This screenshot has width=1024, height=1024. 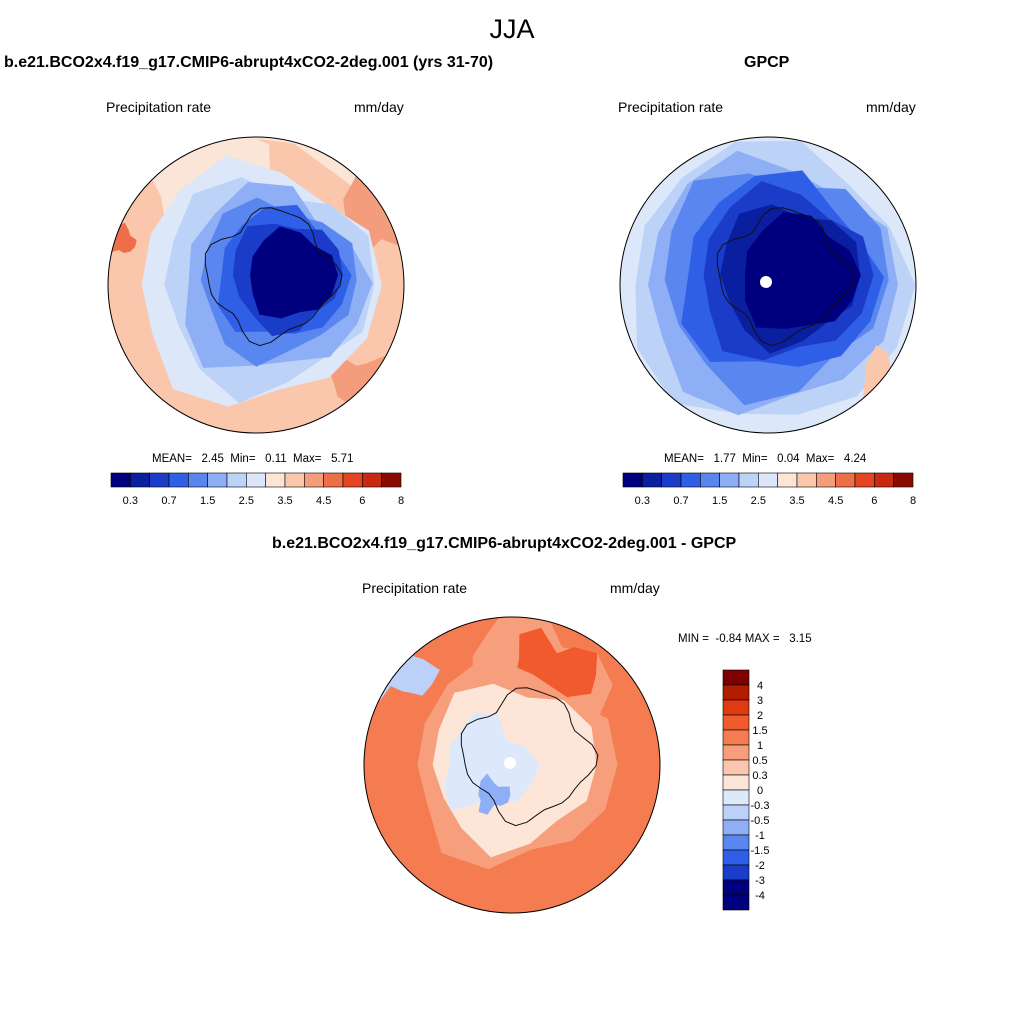 What do you see at coordinates (680, 501) in the screenshot?
I see `panel-2-colorbar-tick-label: 0.7` at bounding box center [680, 501].